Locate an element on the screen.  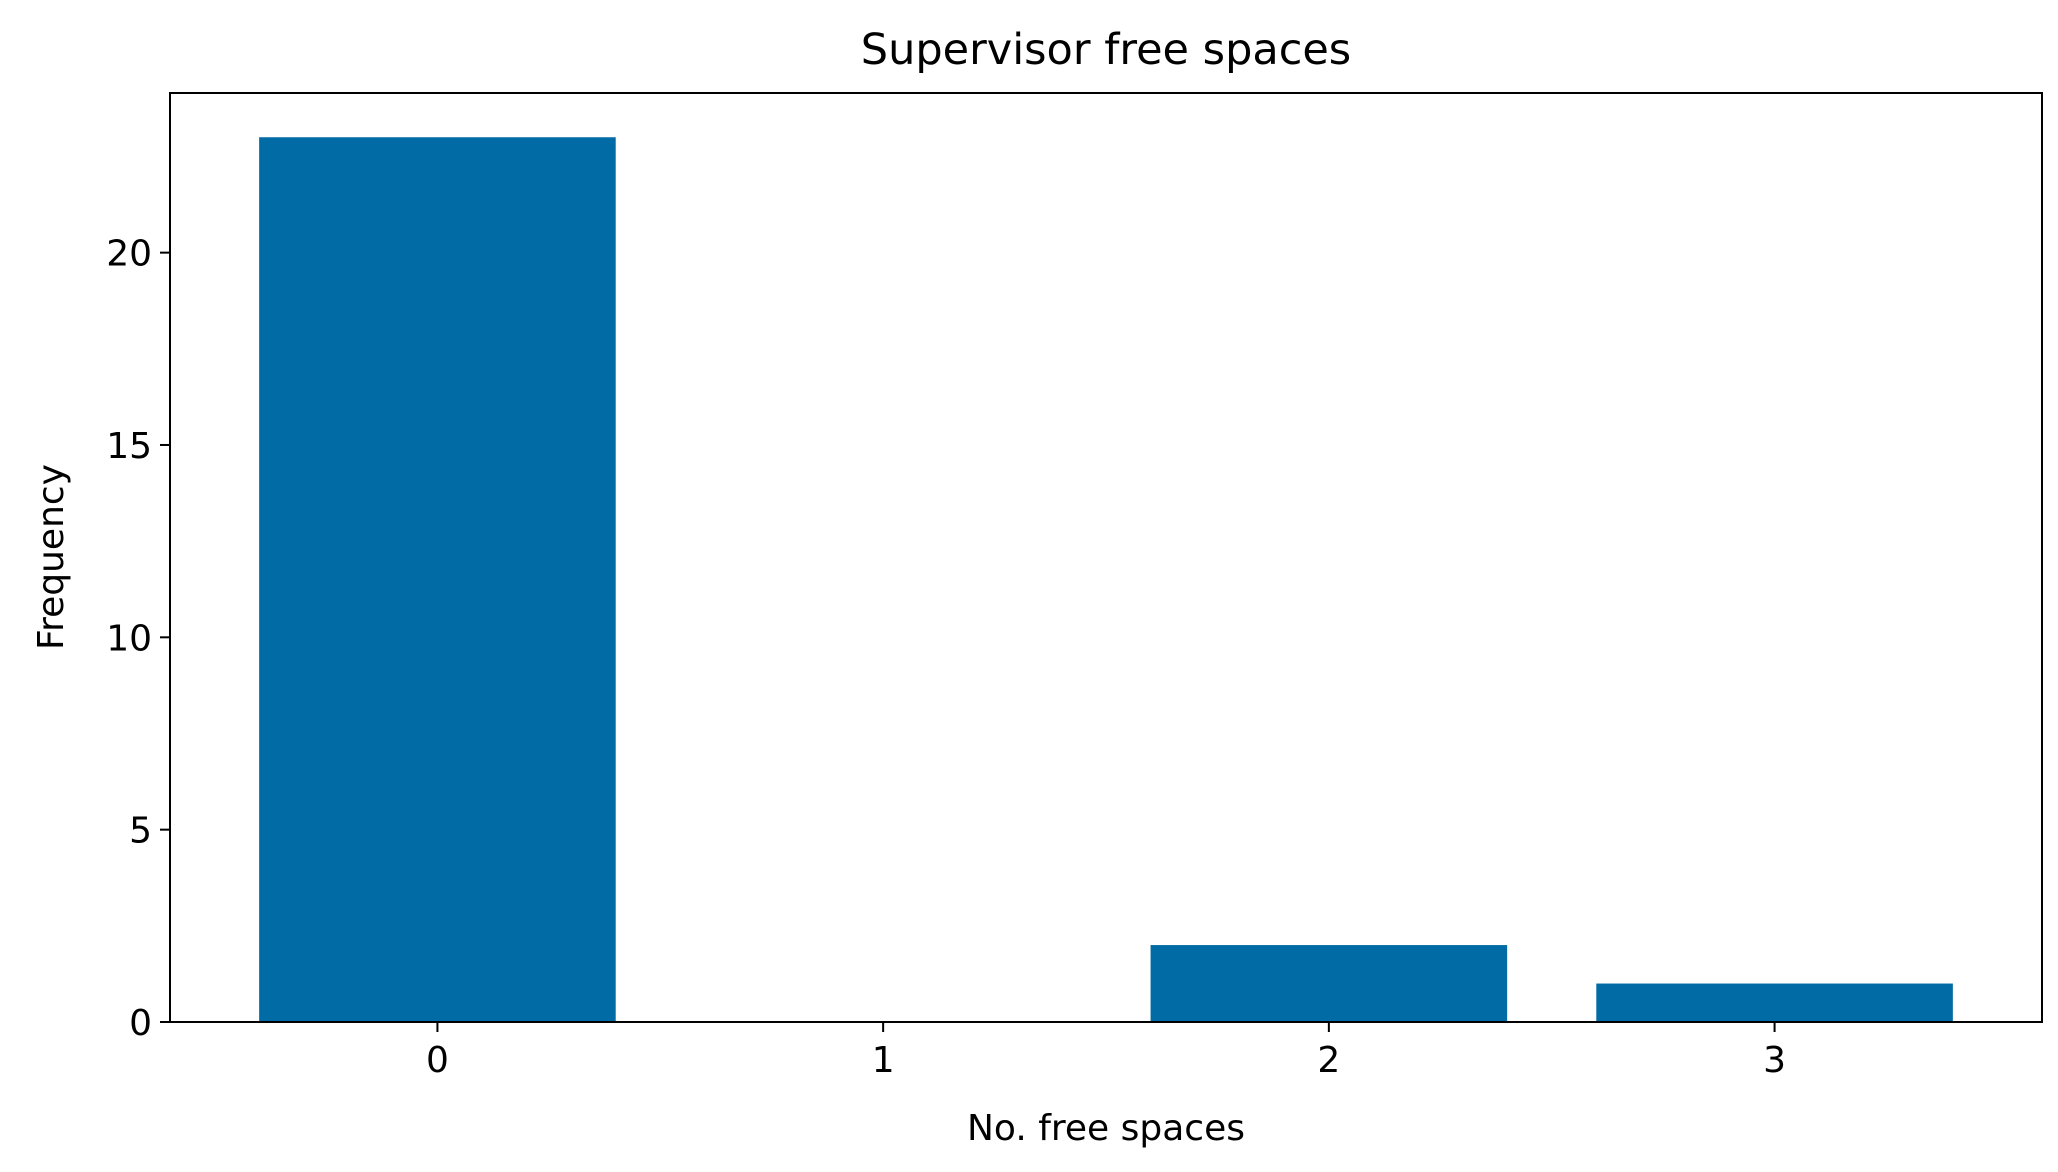
x-axis-ticks: 0 1 2 3 is located at coordinates (1106, 1051).